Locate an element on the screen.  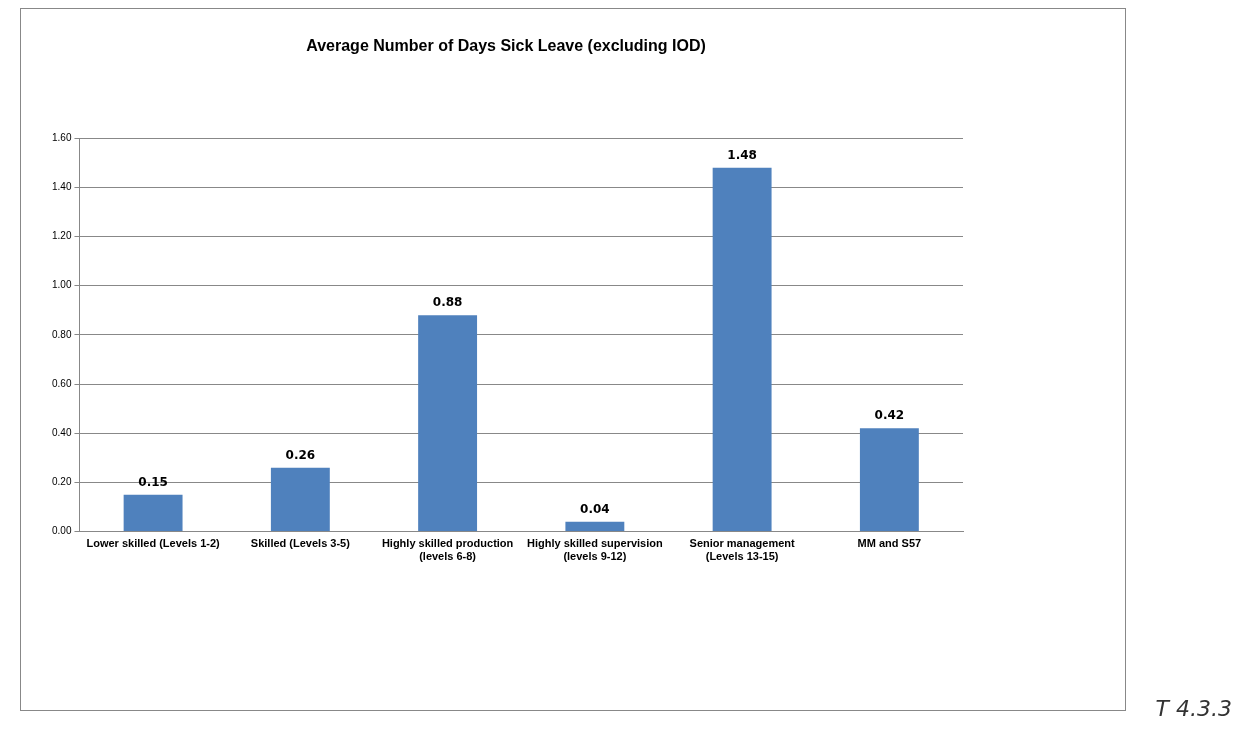
x-tick-label: Skilled (Levels 3-5) is located at coordinates (300, 543).